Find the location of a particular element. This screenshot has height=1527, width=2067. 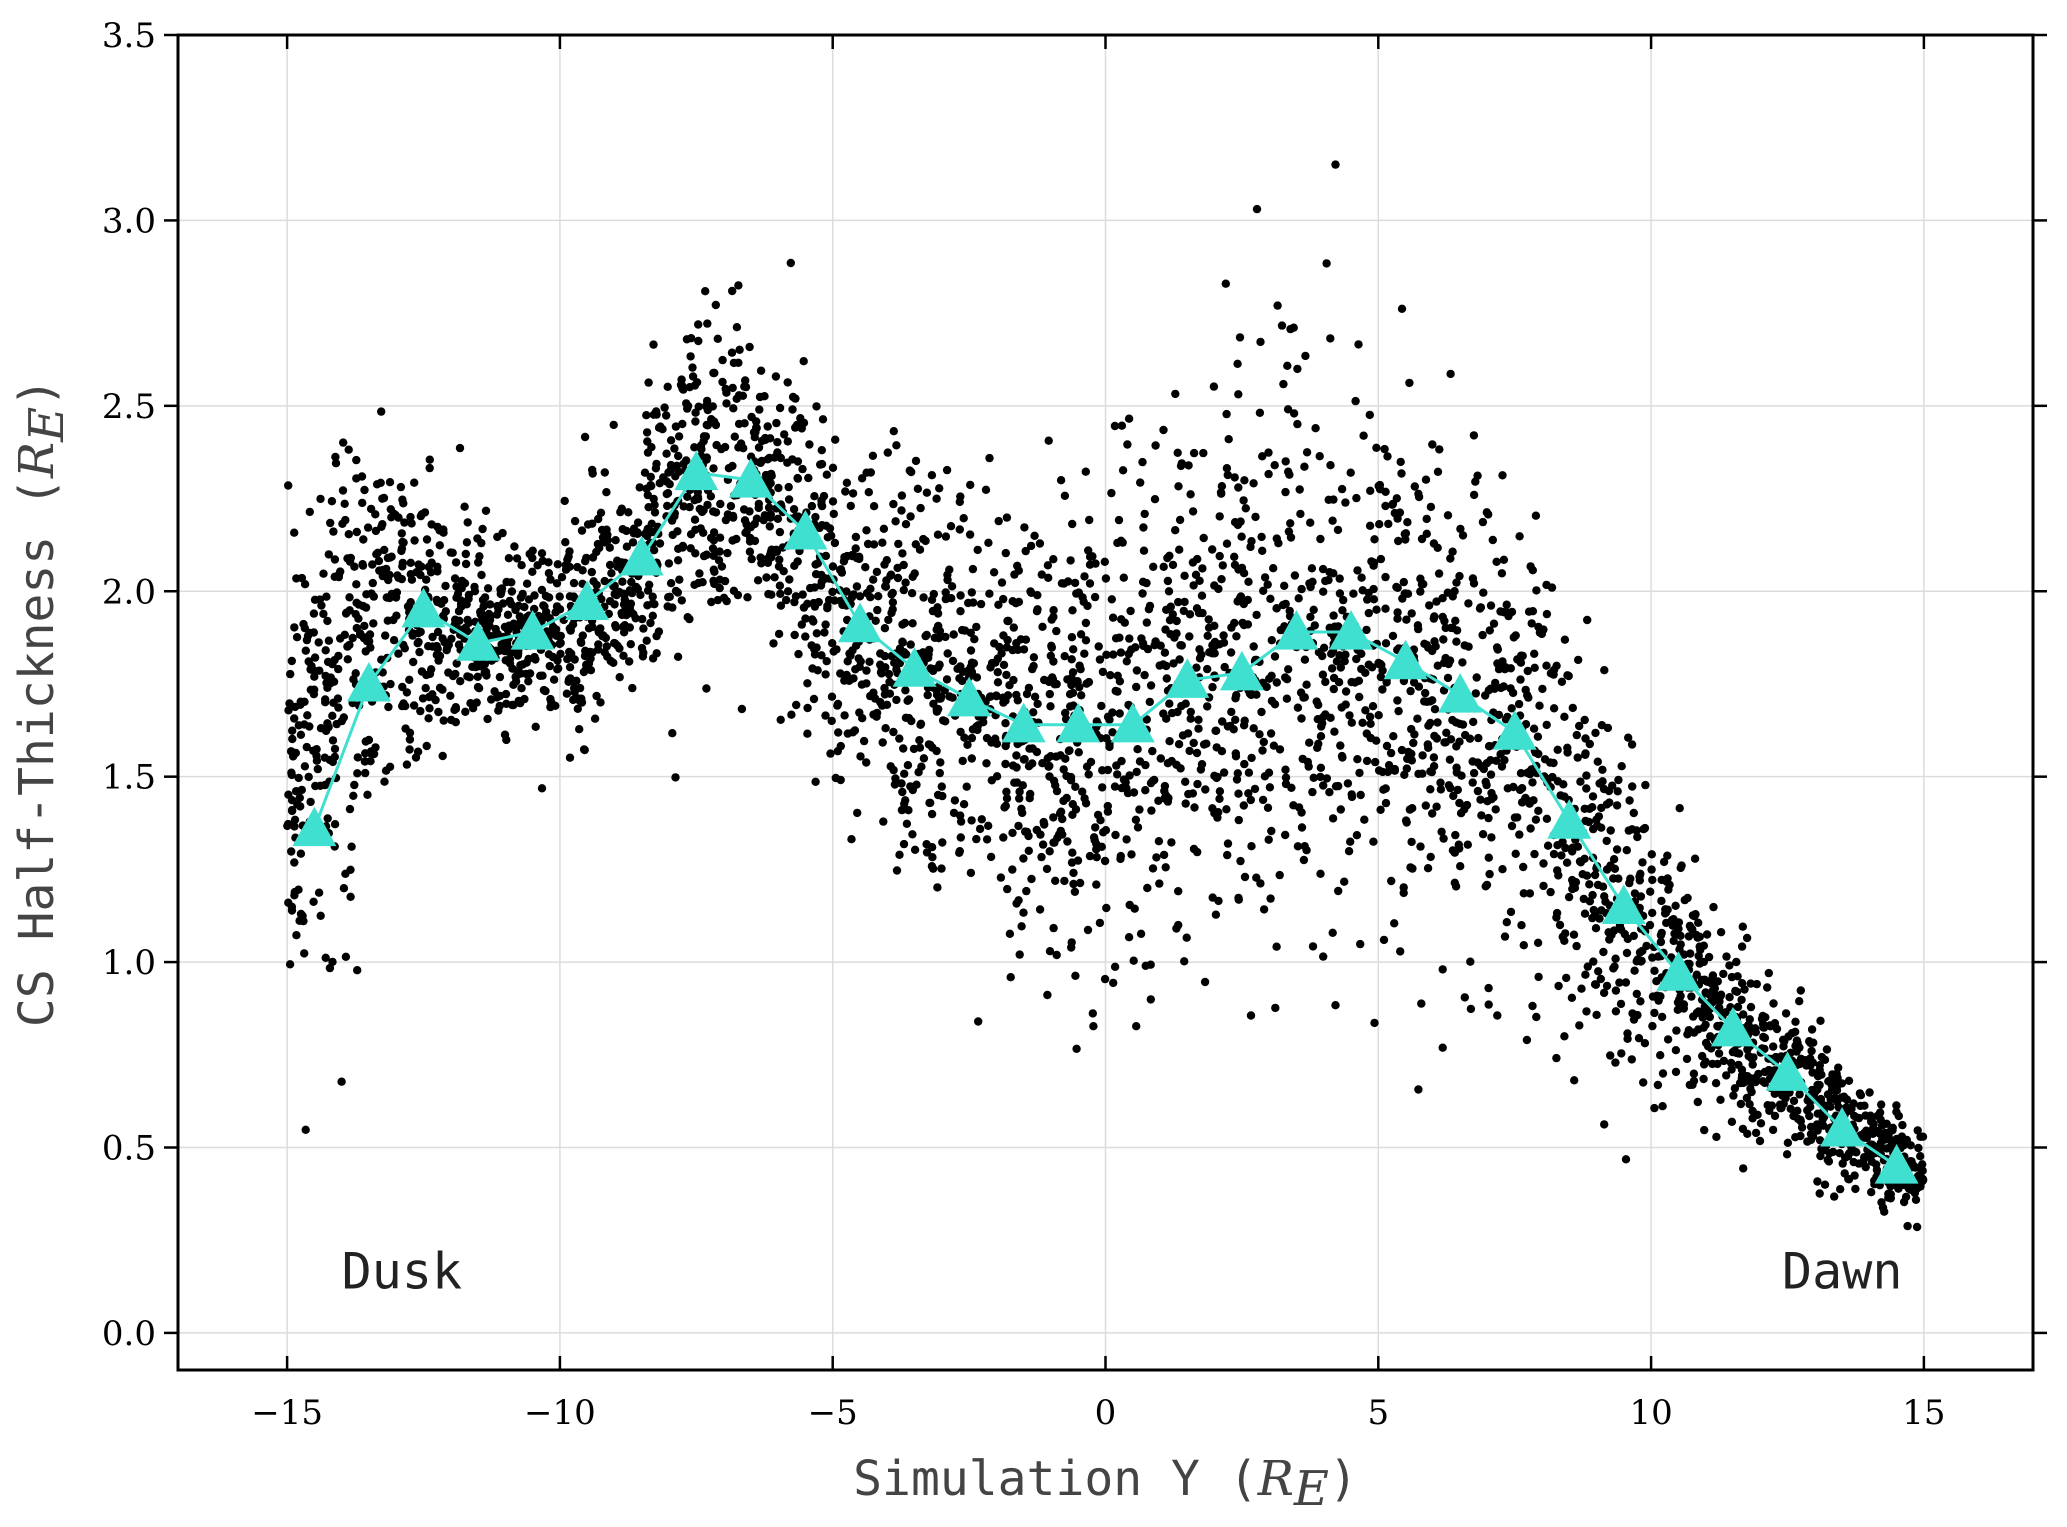

y-tick-label: 3.5 is located at coordinates (129, 36).